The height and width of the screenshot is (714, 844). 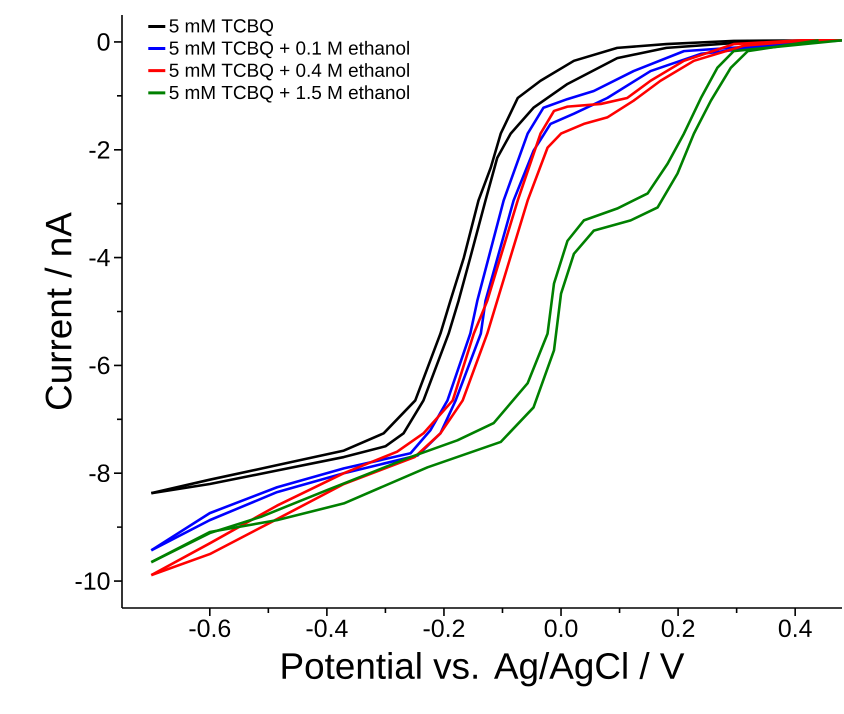 What do you see at coordinates (222, 27) in the screenshot?
I see `legend-label: 5 mM TCBQ` at bounding box center [222, 27].